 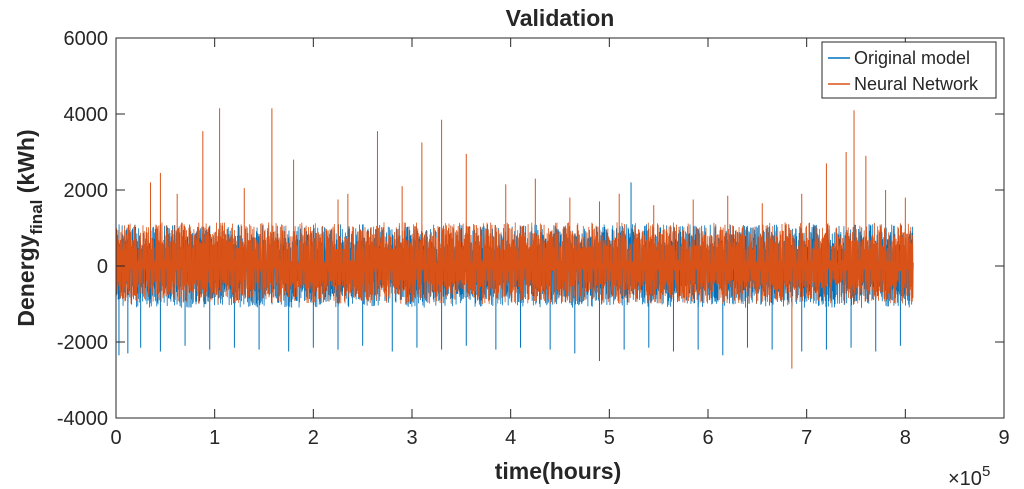 What do you see at coordinates (558, 471) in the screenshot?
I see `x-axis-label: time(hours)` at bounding box center [558, 471].